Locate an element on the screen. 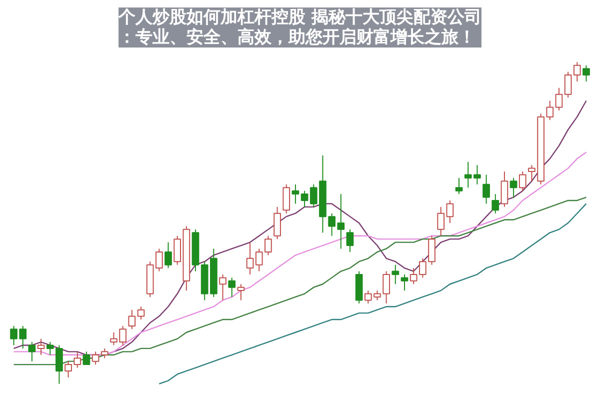 This screenshot has width=599, height=399. chart-title: 个人炒股如何加杠杆控股 揭秘十大顶尖配资公司：专业、安全、高效，助您开启财富增长之旅！ is located at coordinates (300, 28).